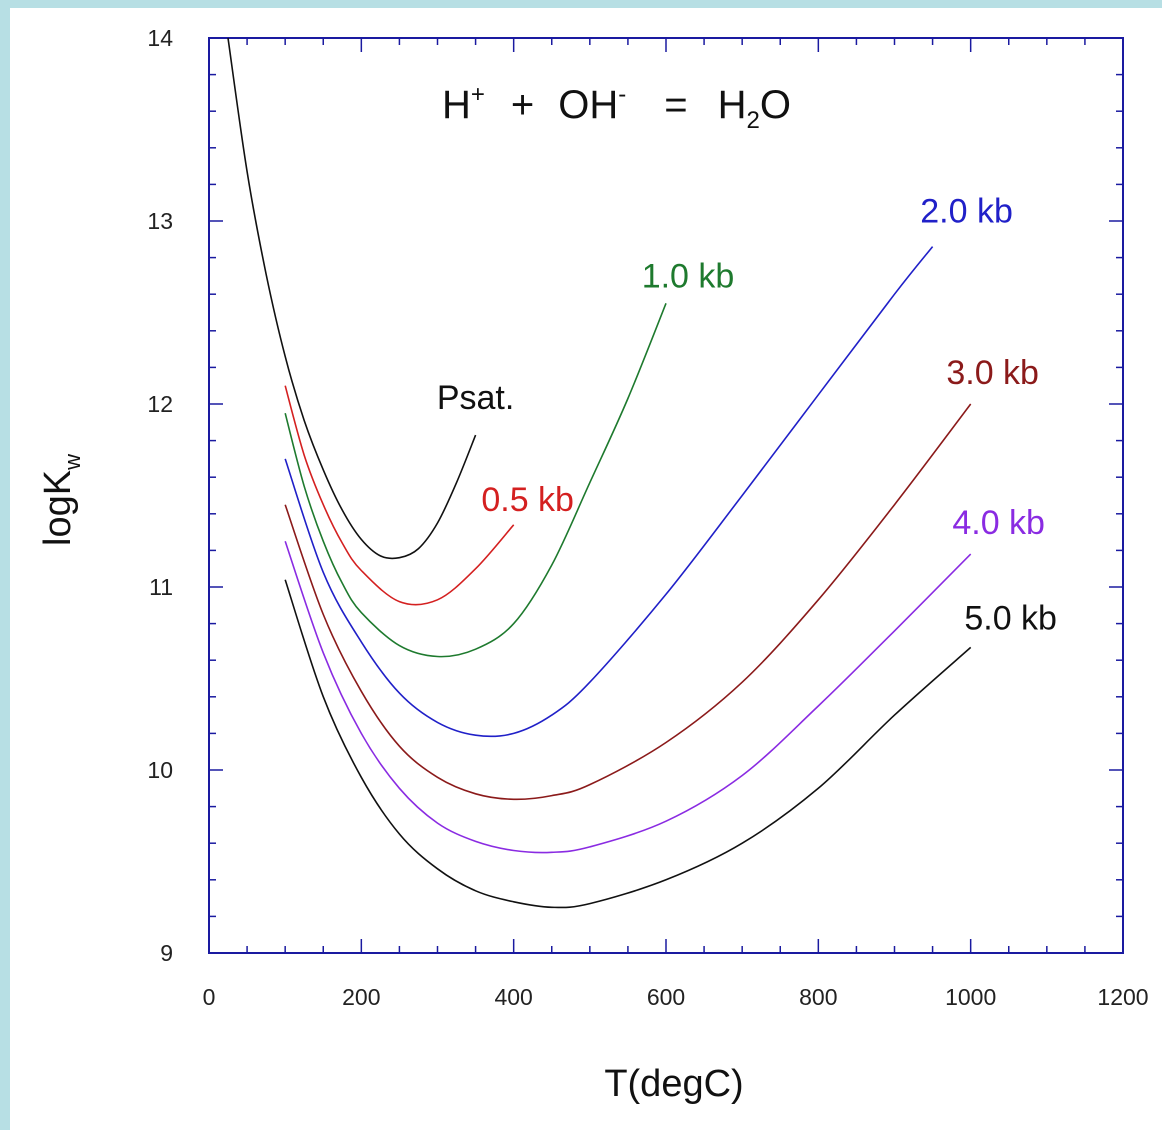 This screenshot has height=1130, width=1162. I want to click on y-tick-label: 9, so click(166, 953).